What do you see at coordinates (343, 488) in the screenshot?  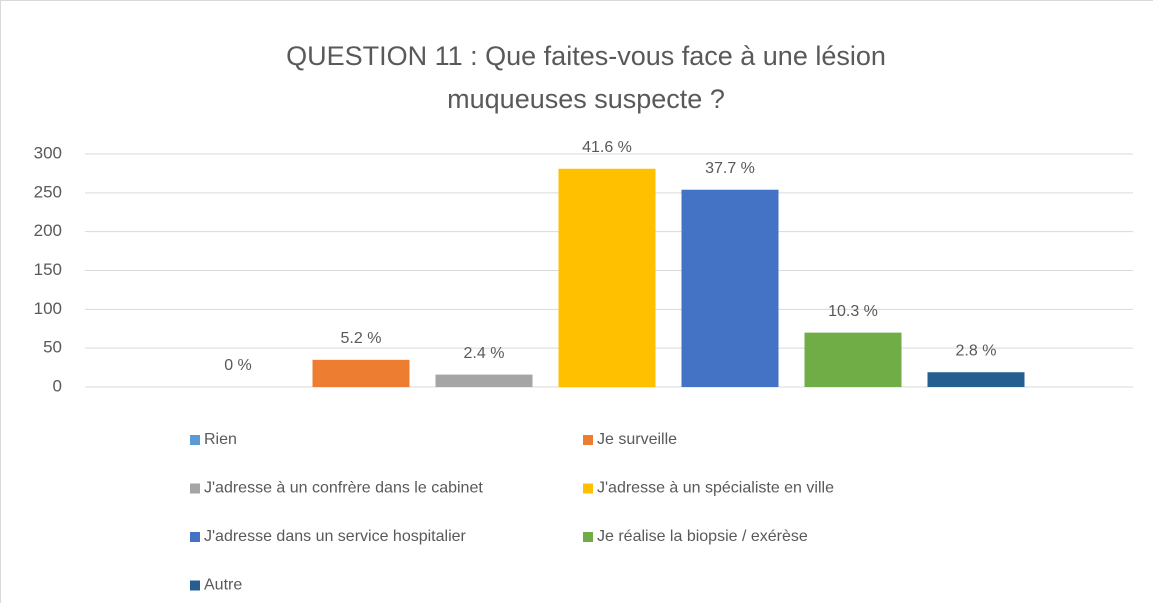 I see `legend-label: J'adresse à un confrère dans le cabinet` at bounding box center [343, 488].